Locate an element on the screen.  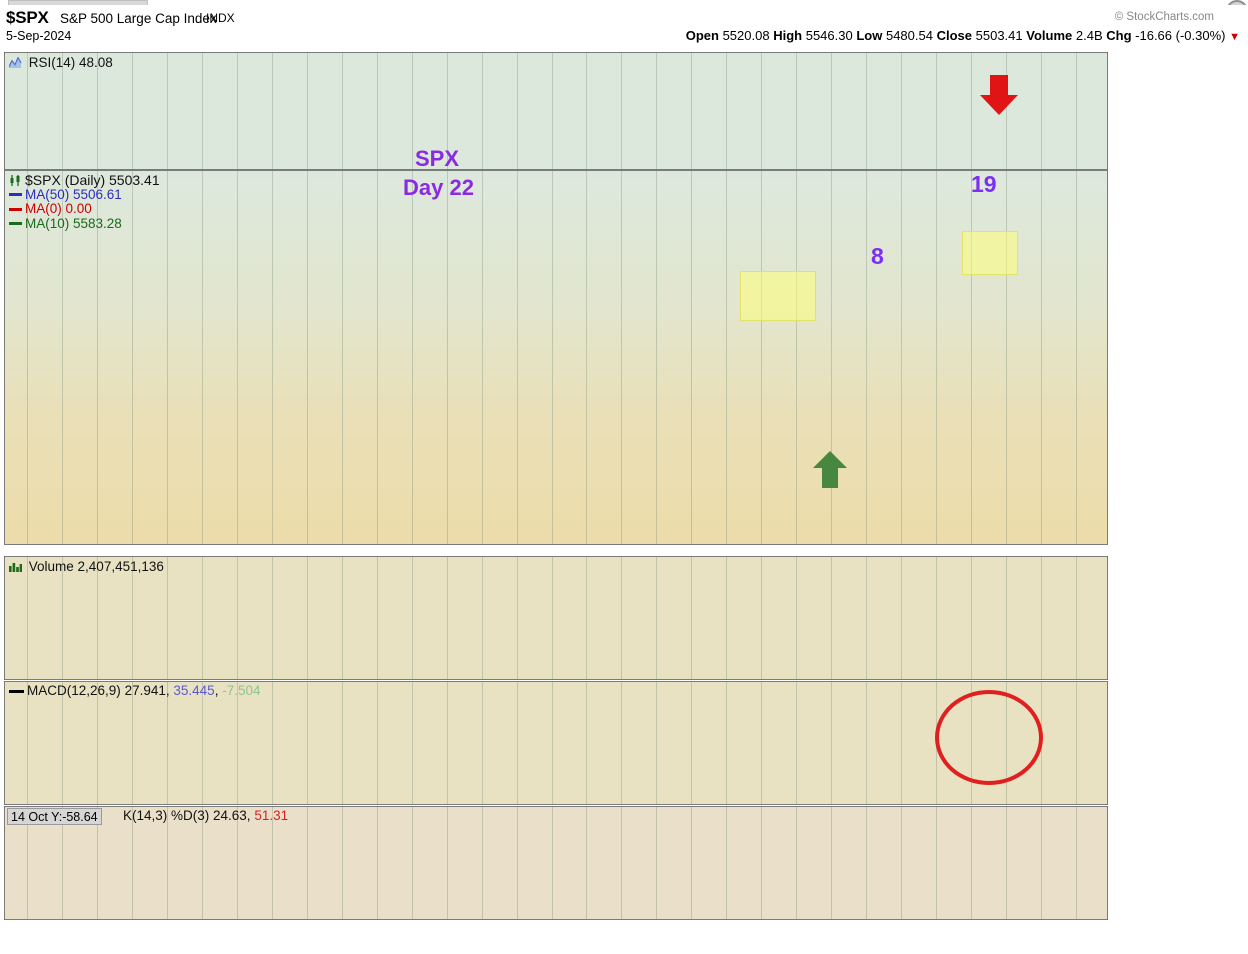
macd-legend: MACD(12,26,9) 27.941, 35.445, -7.504 is located at coordinates (135, 690).